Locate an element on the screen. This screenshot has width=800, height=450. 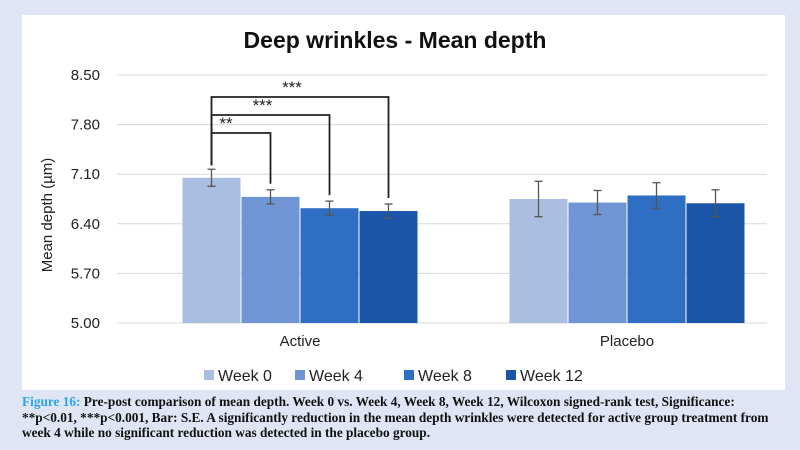
error-bars is located at coordinates (463, 193).